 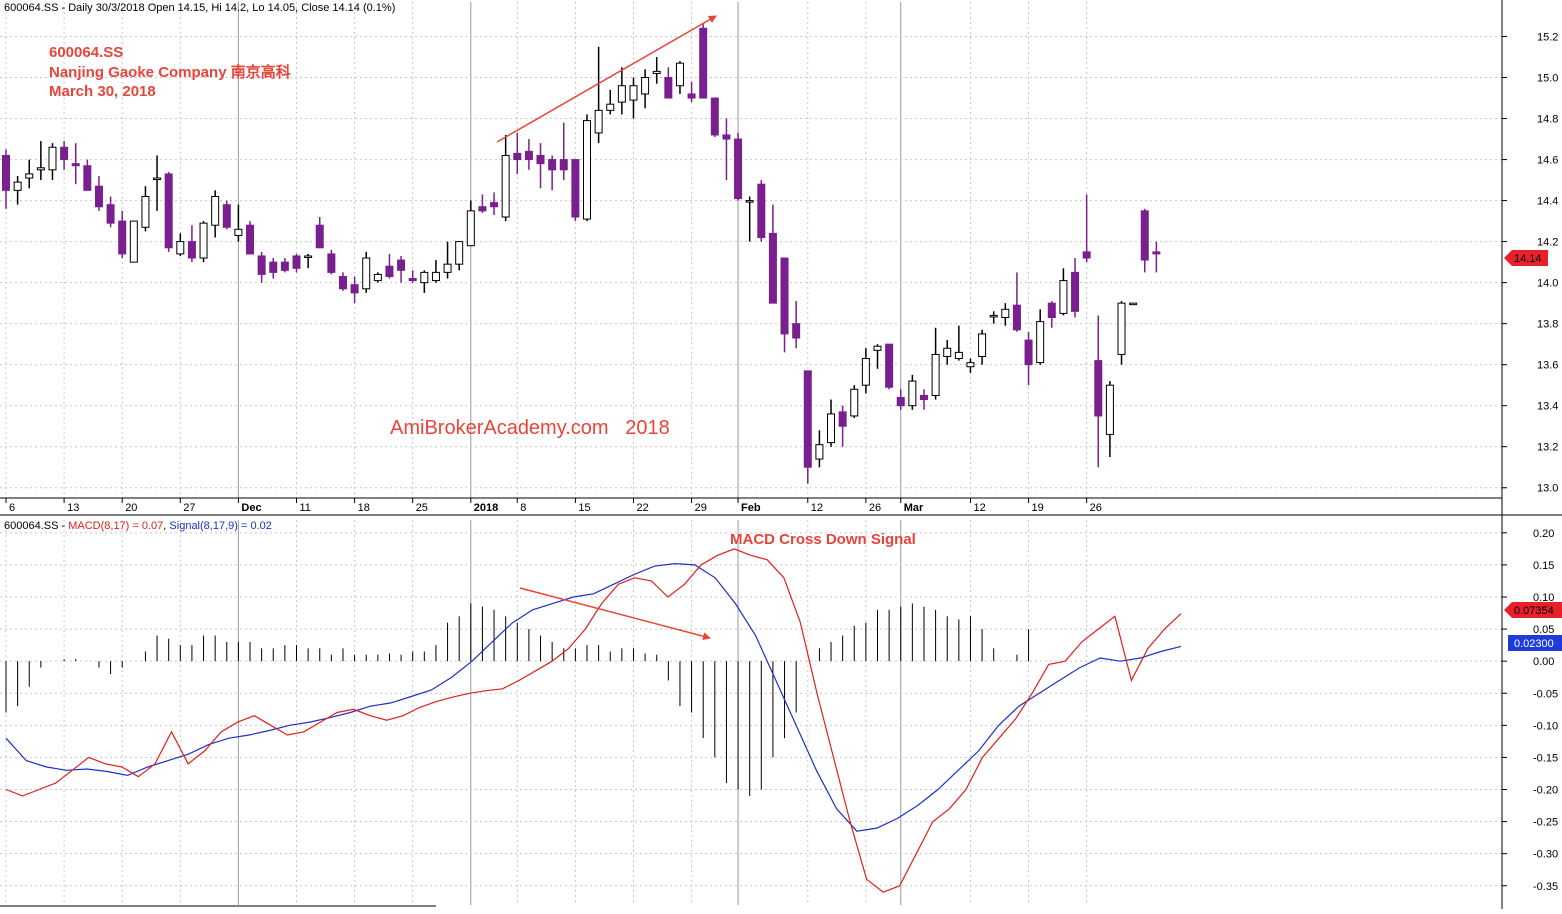 What do you see at coordinates (1547, 202) in the screenshot?
I see `price-y-tick-label: 14.4` at bounding box center [1547, 202].